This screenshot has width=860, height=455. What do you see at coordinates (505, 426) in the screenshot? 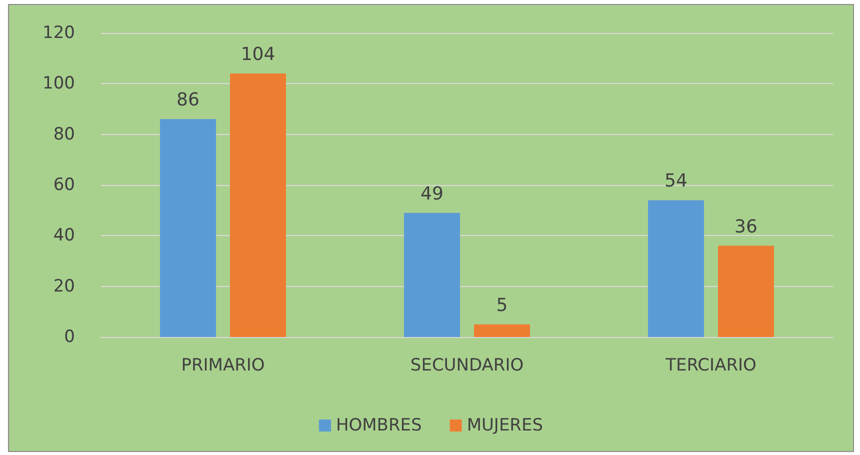
I see `legend-label: MUJERES` at bounding box center [505, 426].